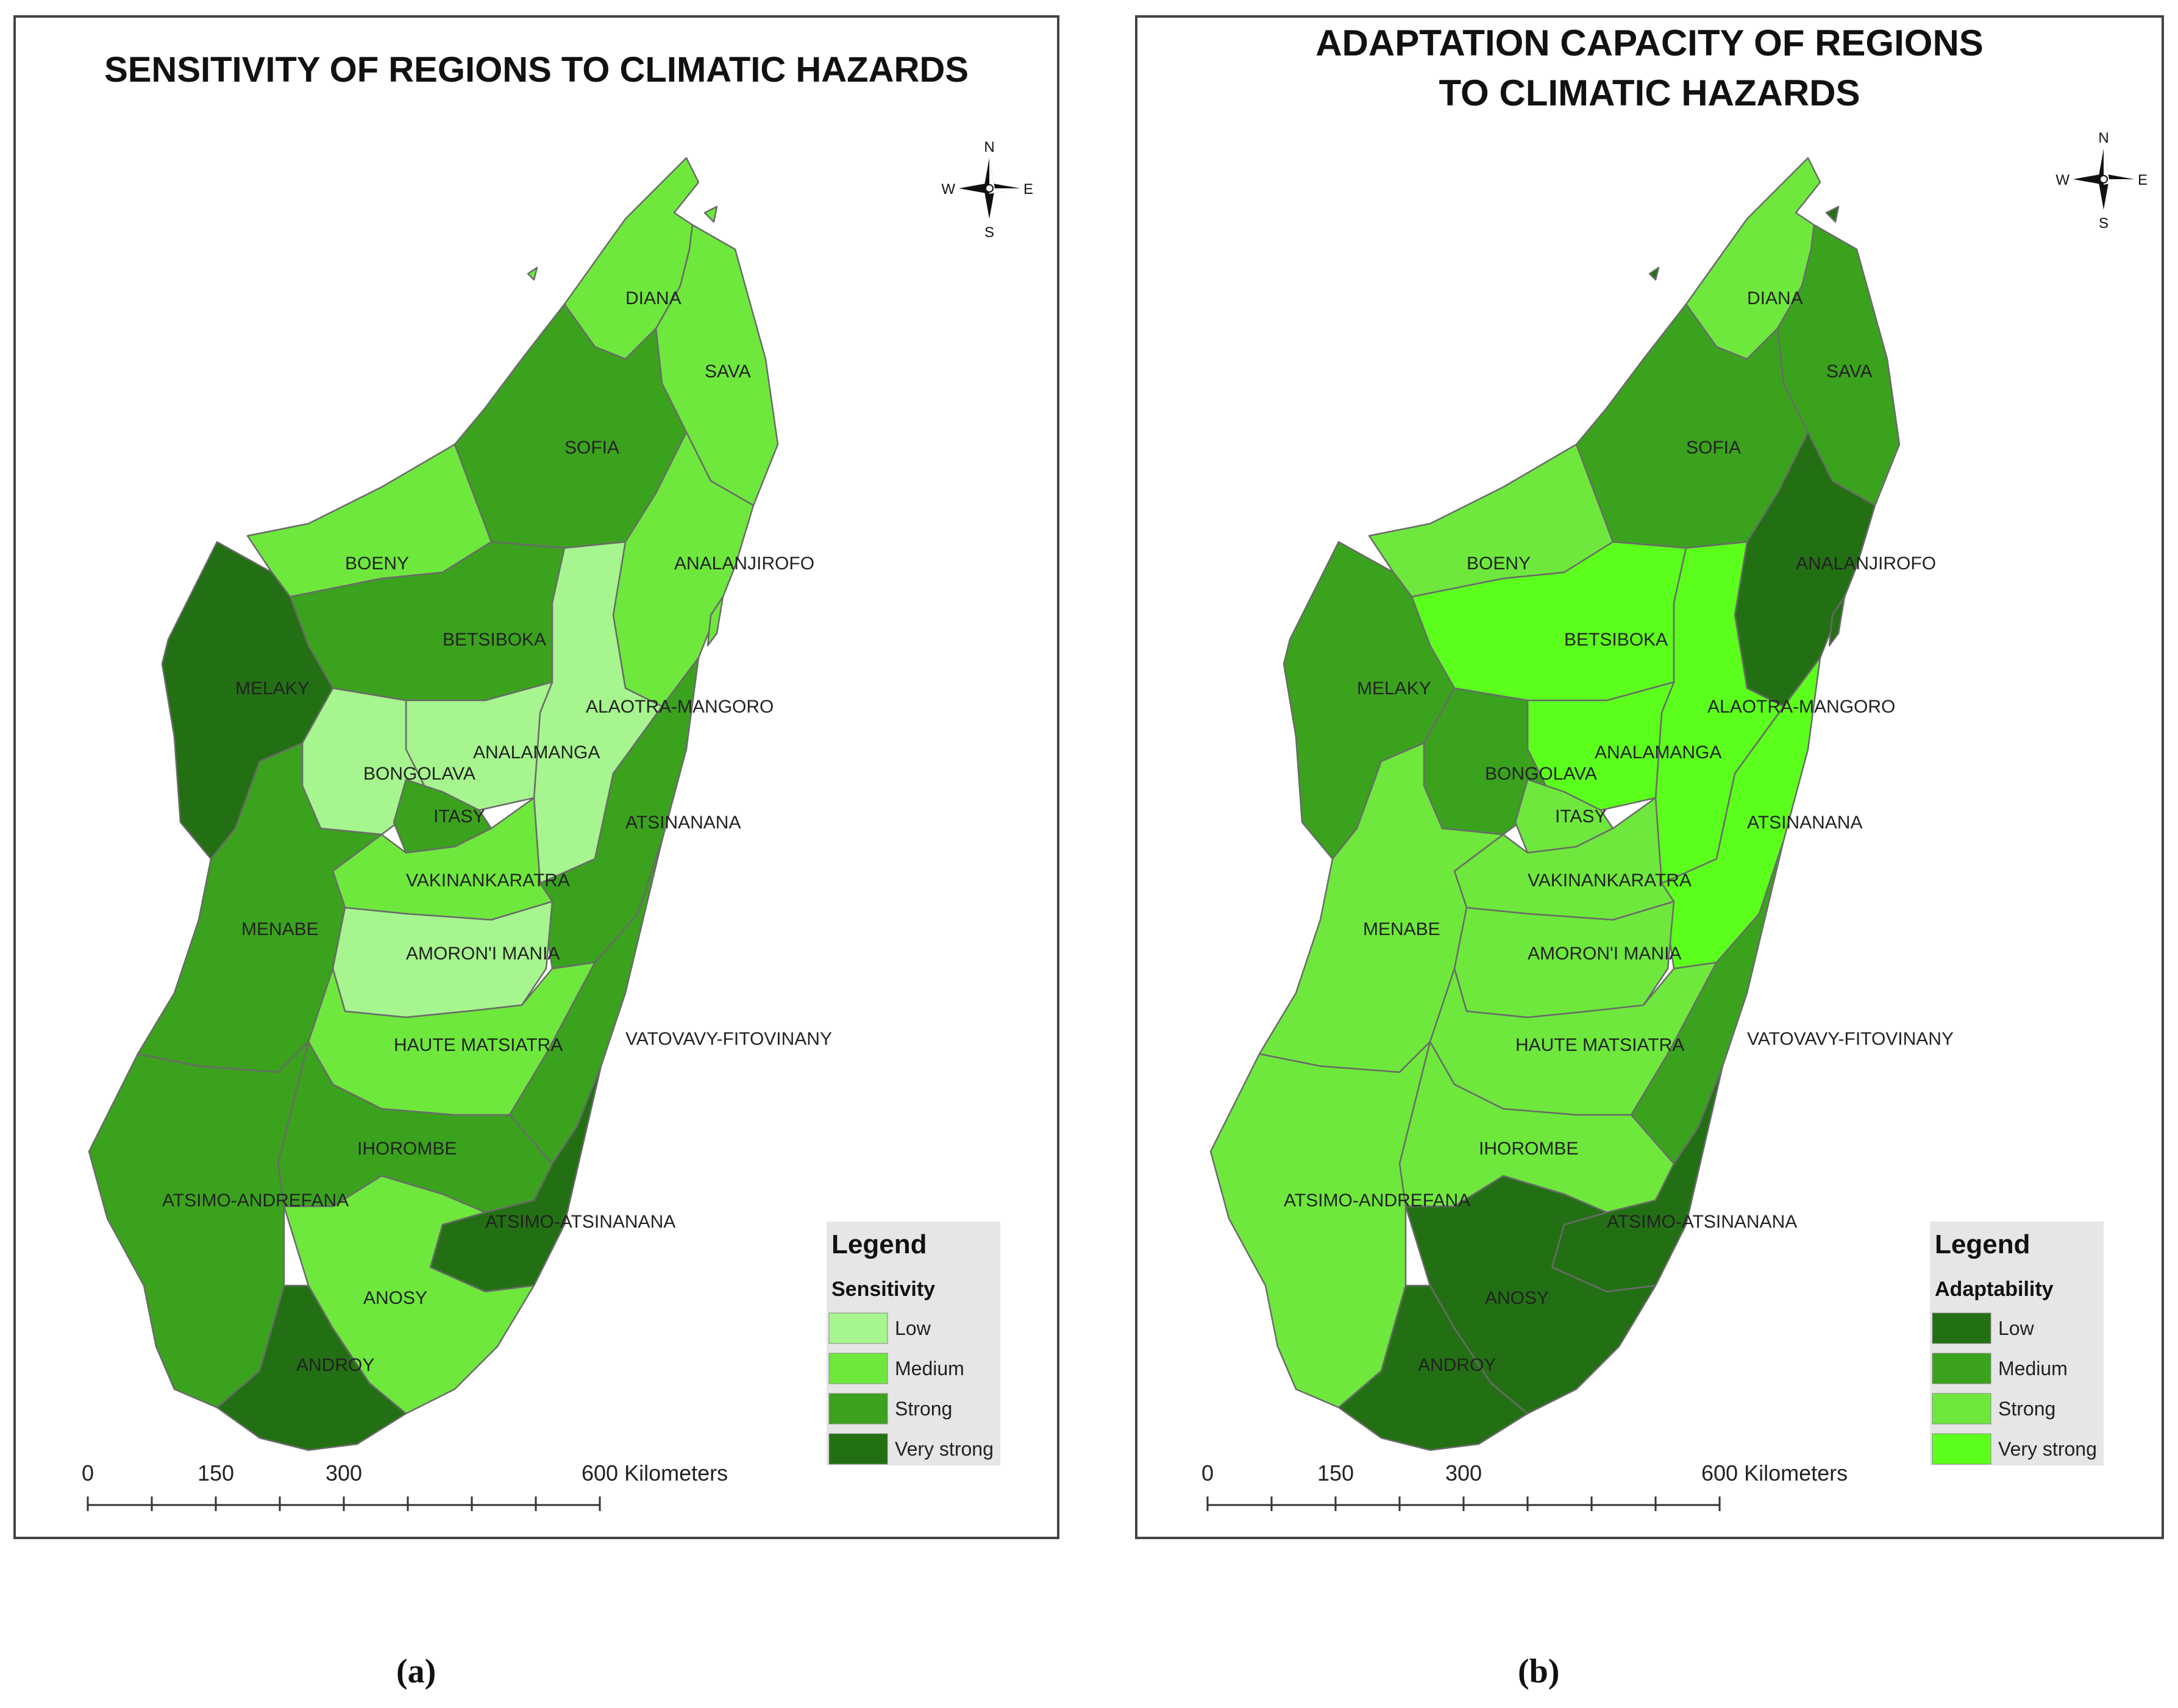 The width and height of the screenshot is (2178, 1708). I want to click on legend-subtitle: Sensitivity, so click(883, 1289).